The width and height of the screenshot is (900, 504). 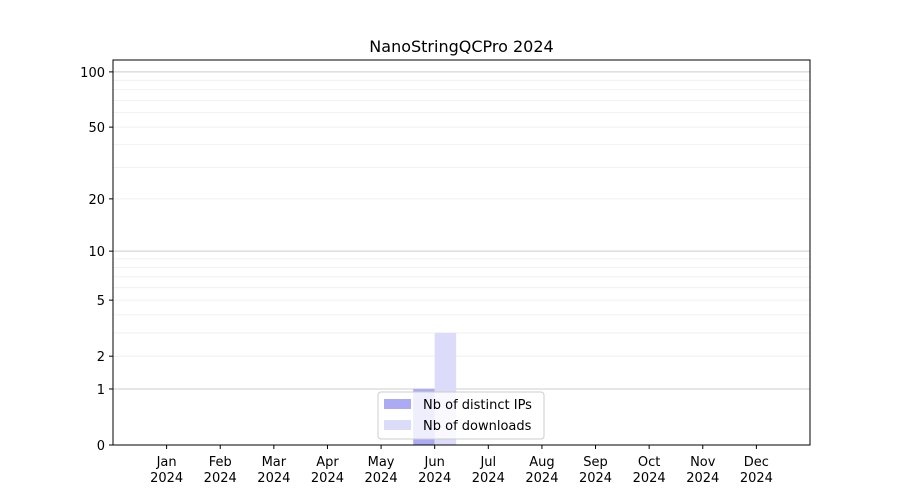 What do you see at coordinates (101, 301) in the screenshot?
I see `y-tick-label: 5` at bounding box center [101, 301].